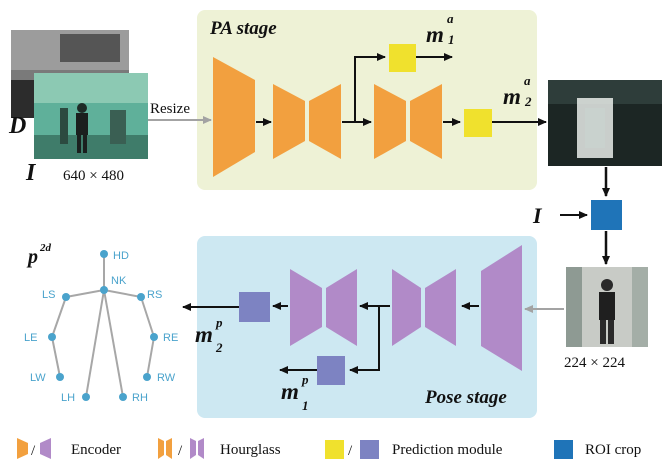  What do you see at coordinates (121, 256) in the screenshot?
I see `joint-label-hd: HD` at bounding box center [121, 256].